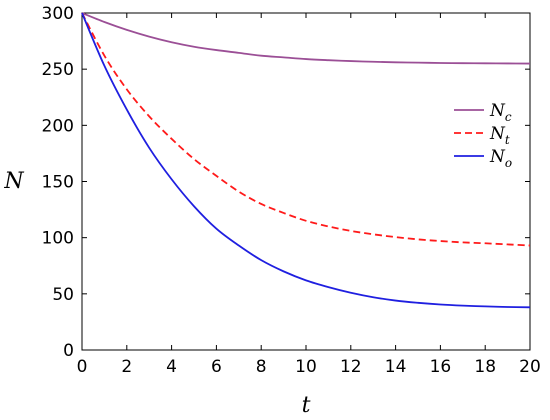  Describe the element at coordinates (13, 181) in the screenshot. I see `y-axis-label: N` at that location.